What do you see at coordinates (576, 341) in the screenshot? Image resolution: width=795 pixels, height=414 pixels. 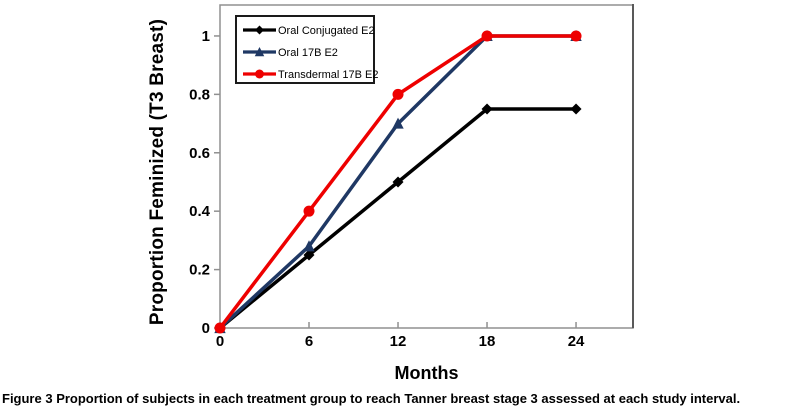 I see `x-tick-label: 24` at bounding box center [576, 341].